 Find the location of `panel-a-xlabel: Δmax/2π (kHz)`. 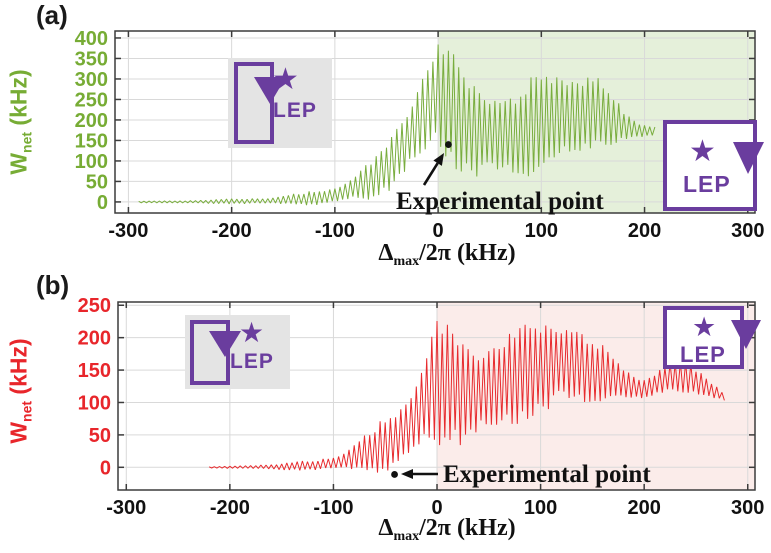

panel-a-xlabel: Δmax/2π (kHz) is located at coordinates (447, 255).